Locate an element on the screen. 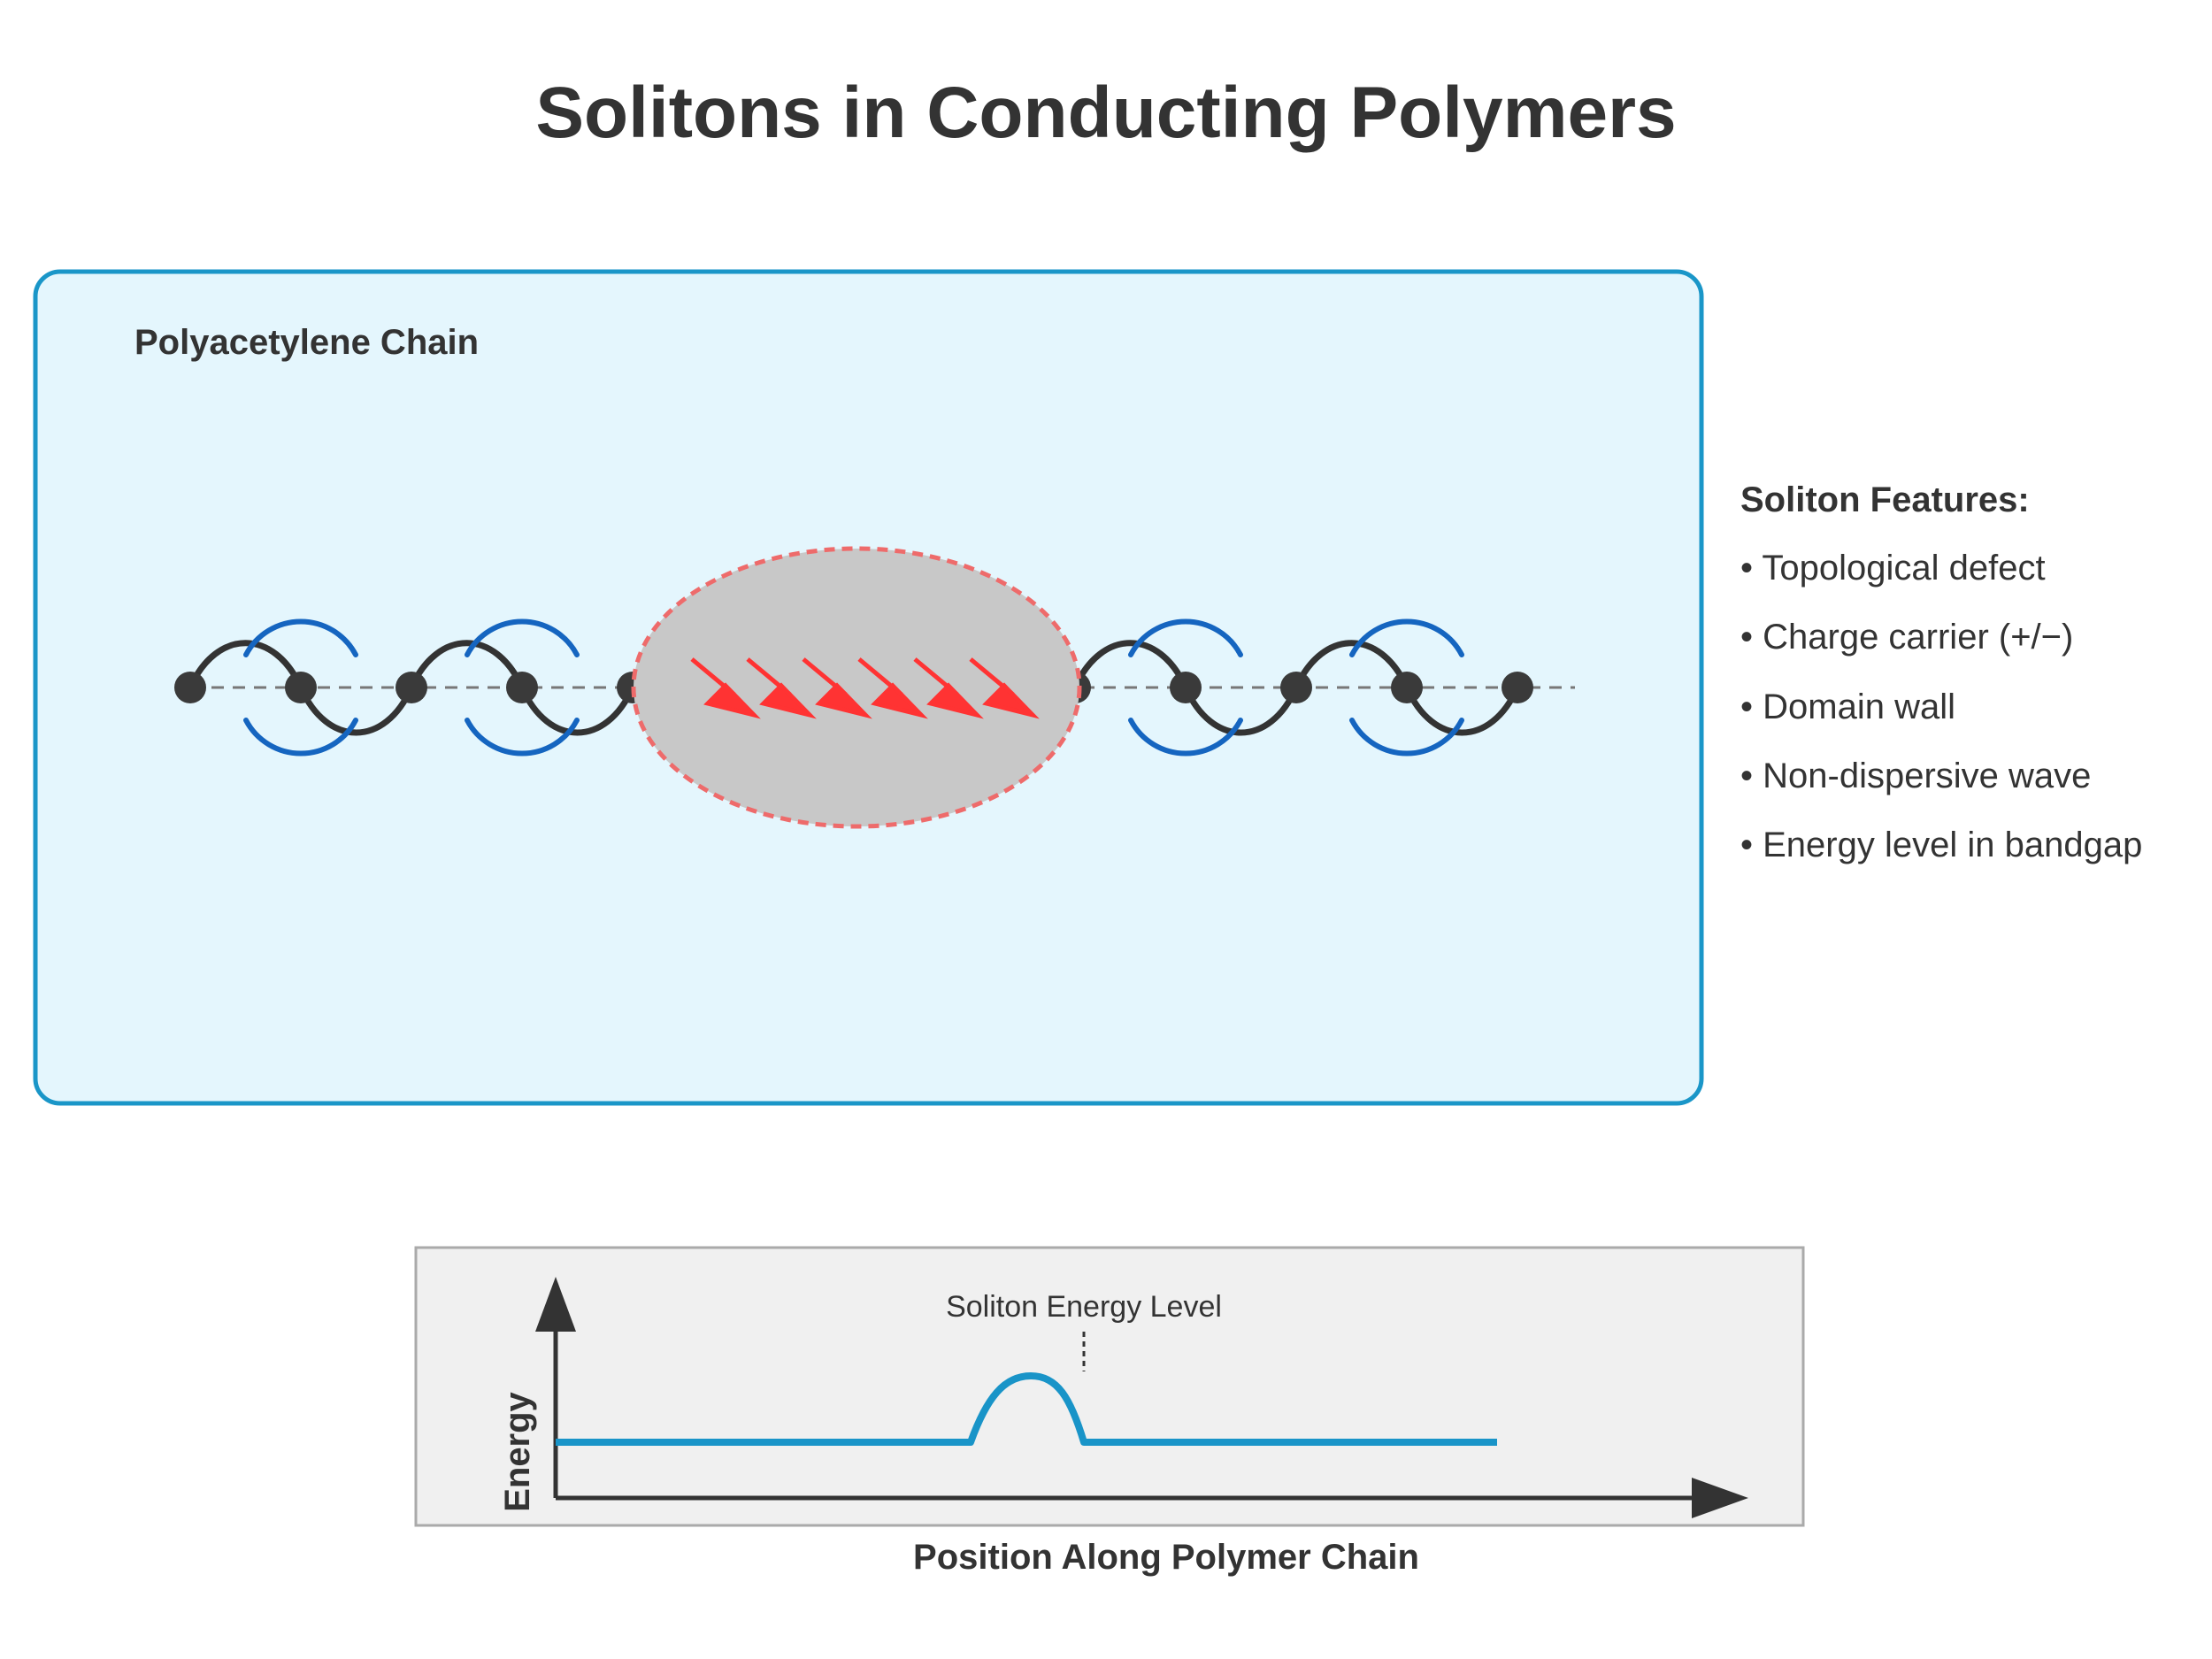 This screenshot has width=2212, height=1659. pi-orbital-arcs is located at coordinates (854, 688).